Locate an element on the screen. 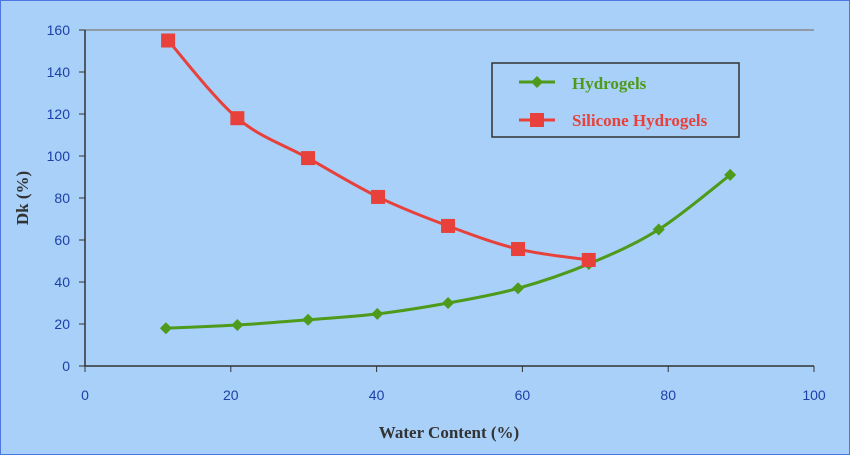 The image size is (850, 455). legend-label-hydrogels: Hydrogels is located at coordinates (609, 83).